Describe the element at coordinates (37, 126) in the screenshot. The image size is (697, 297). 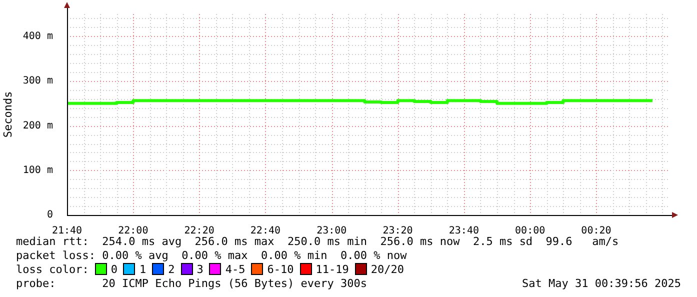
I see `y-tick-label: 200 m` at that location.